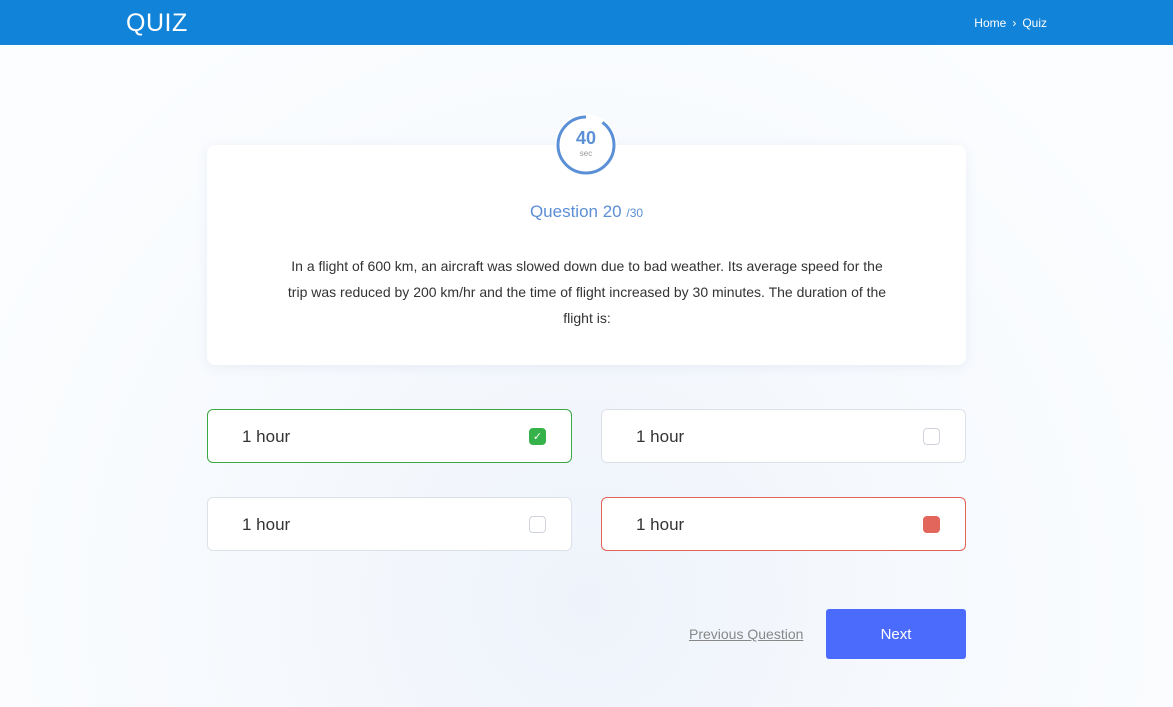 The height and width of the screenshot is (707, 1173). Describe the element at coordinates (389, 524) in the screenshot. I see `option-3: 1 hour` at that location.